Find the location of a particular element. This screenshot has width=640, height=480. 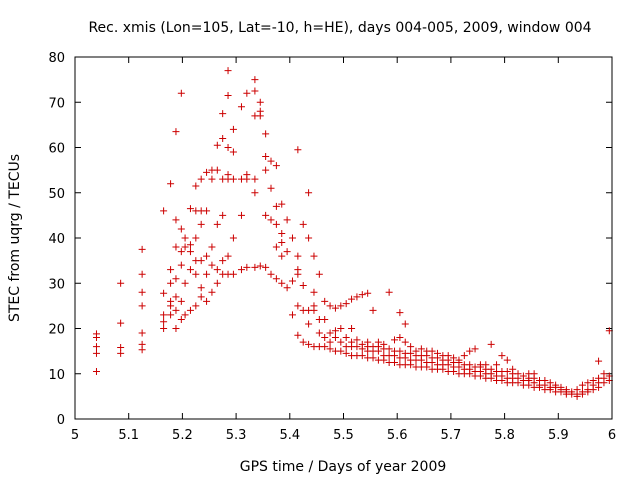

y-tick-label: 20 is located at coordinates (56, 330).